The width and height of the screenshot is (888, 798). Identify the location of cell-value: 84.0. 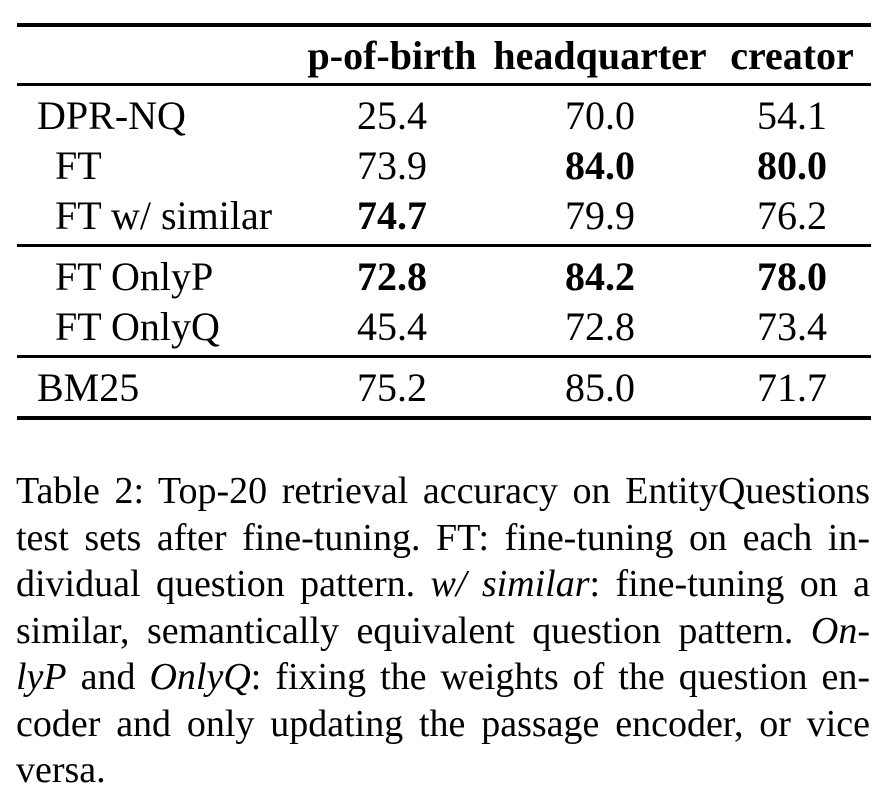
(600, 165).